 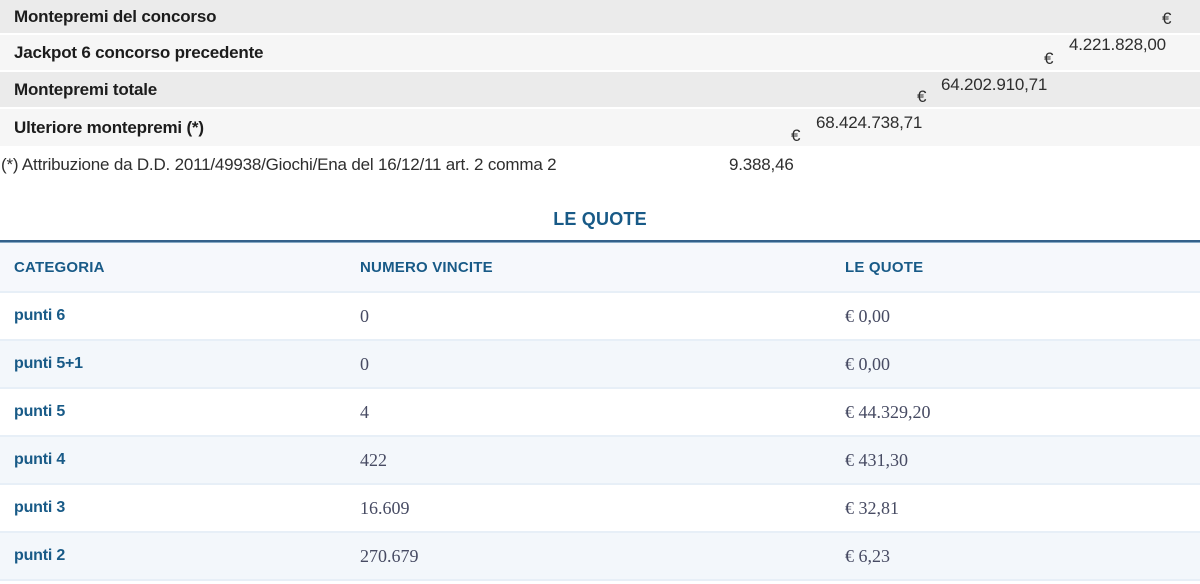 What do you see at coordinates (385, 507) in the screenshot?
I see `numero-vincite-value: 16.609` at bounding box center [385, 507].